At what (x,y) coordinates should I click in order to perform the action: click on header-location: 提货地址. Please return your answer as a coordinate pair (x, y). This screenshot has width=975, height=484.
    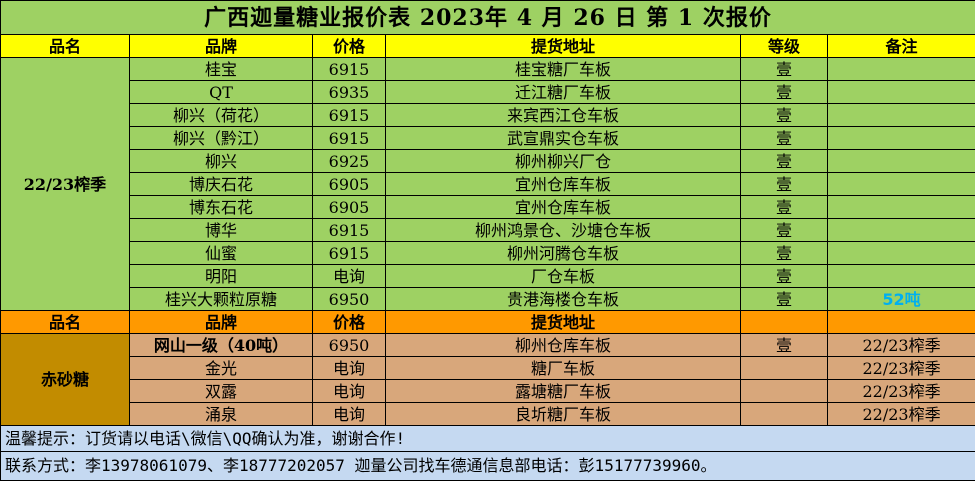
    Looking at the image, I should click on (563, 46).